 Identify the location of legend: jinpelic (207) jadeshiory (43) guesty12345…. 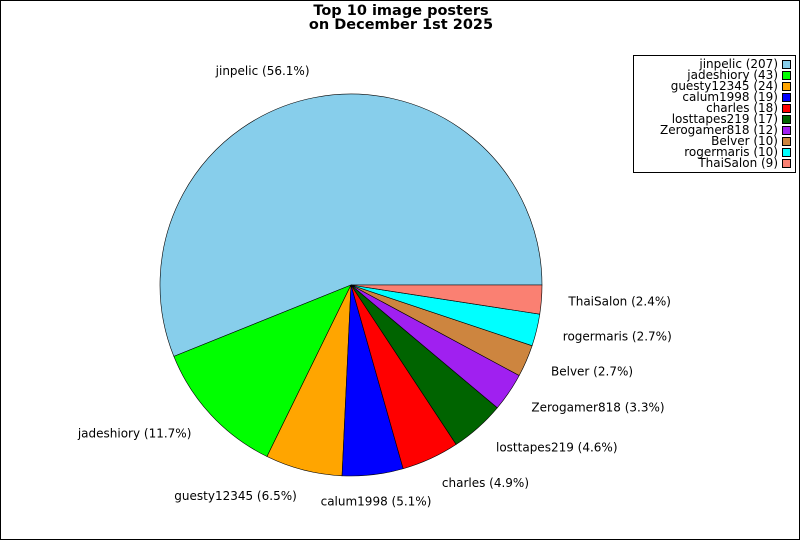
(714, 114).